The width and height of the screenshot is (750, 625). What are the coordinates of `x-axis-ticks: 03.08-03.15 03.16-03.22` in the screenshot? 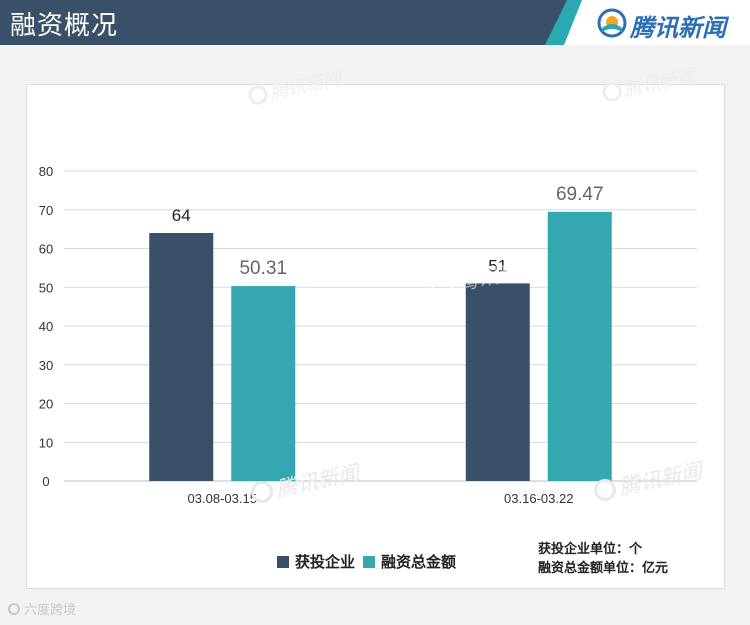 It's located at (381, 498).